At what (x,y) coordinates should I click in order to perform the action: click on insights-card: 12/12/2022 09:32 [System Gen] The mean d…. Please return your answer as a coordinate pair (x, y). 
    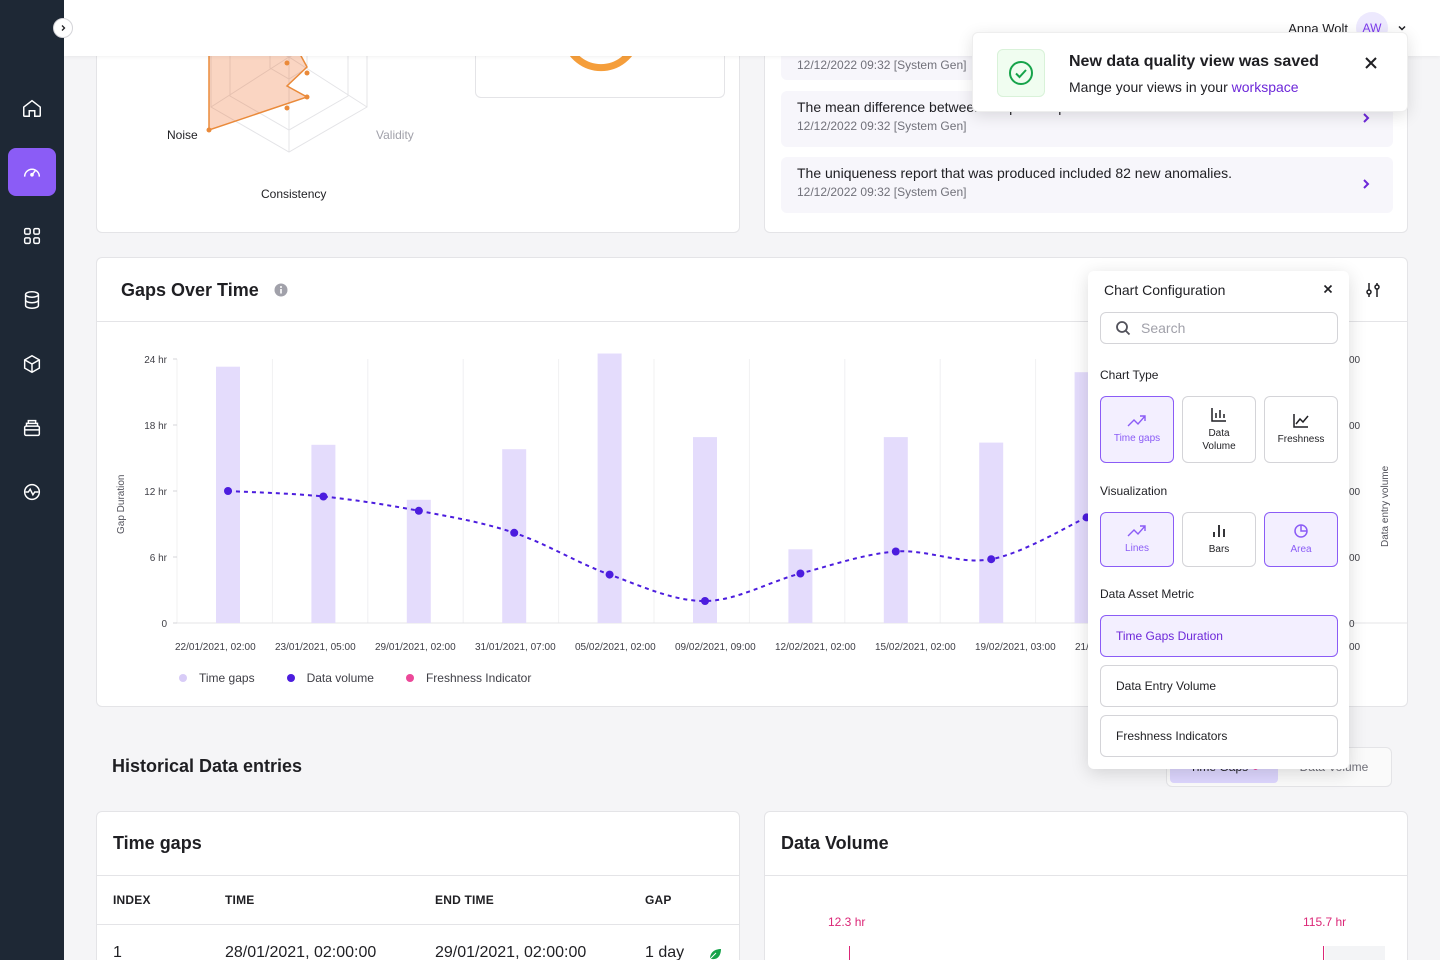
    Looking at the image, I should click on (1086, 136).